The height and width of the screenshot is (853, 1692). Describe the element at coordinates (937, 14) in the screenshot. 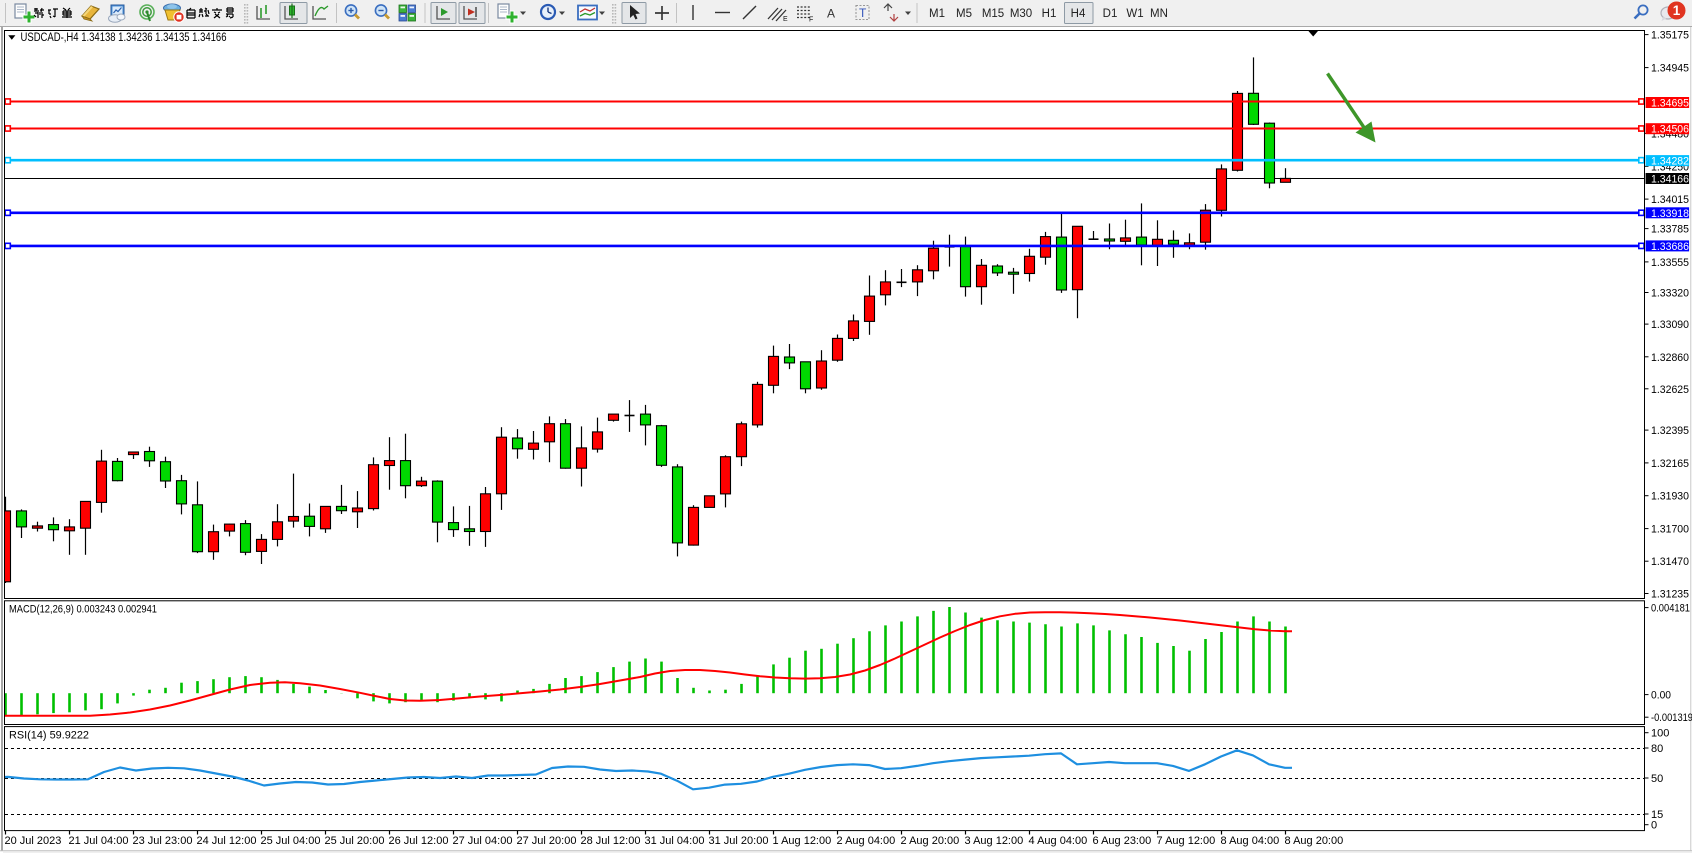

I see `svg-text: M1` at that location.